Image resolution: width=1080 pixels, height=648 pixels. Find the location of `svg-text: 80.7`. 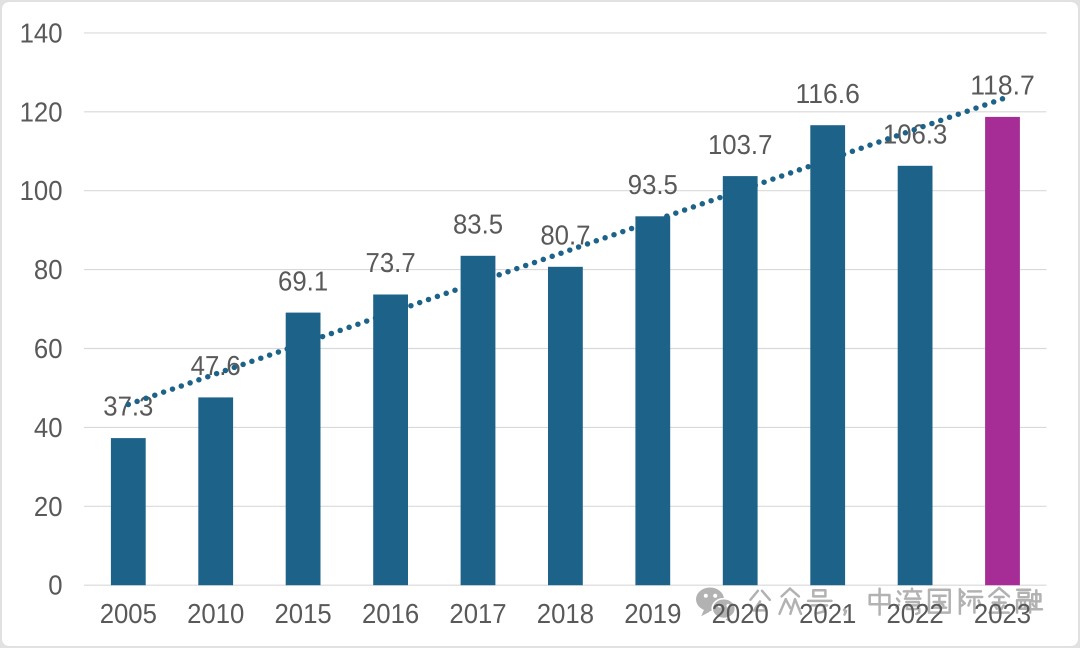

svg-text: 80.7 is located at coordinates (565, 235).